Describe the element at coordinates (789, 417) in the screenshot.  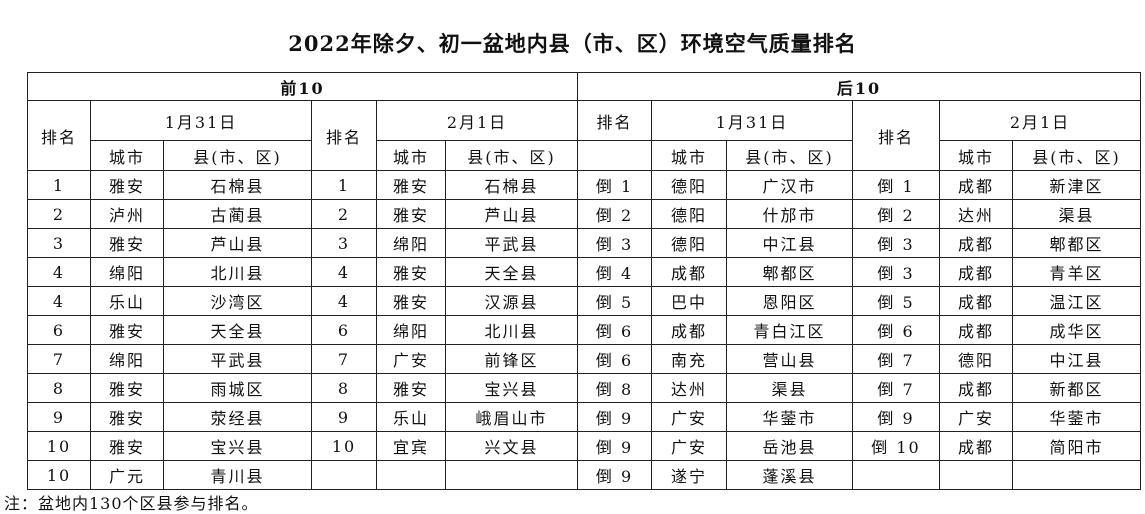
I see `county-cell: 华蓥市` at that location.